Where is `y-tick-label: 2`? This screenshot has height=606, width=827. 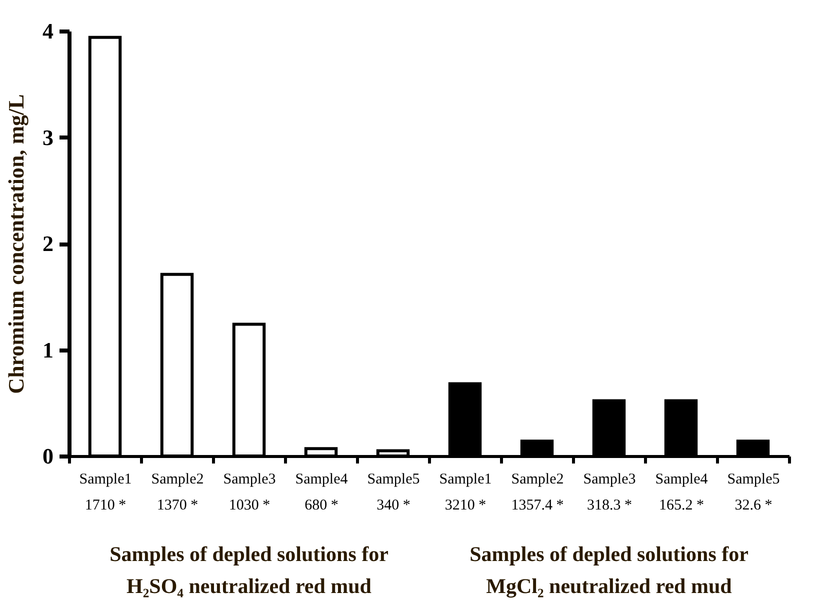 y-tick-label: 2 is located at coordinates (48, 243).